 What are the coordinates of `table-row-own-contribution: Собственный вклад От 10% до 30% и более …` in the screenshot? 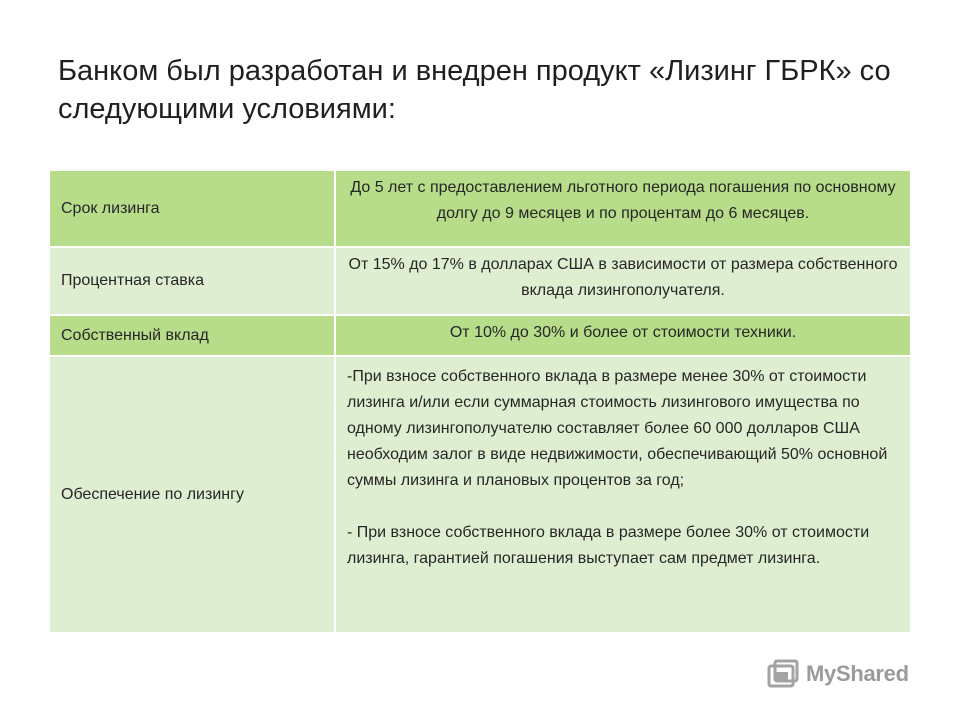 It's located at (480, 335).